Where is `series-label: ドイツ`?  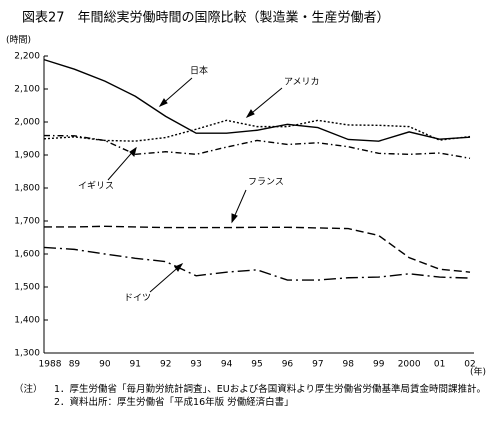 series-label: ドイツ is located at coordinates (137, 299).